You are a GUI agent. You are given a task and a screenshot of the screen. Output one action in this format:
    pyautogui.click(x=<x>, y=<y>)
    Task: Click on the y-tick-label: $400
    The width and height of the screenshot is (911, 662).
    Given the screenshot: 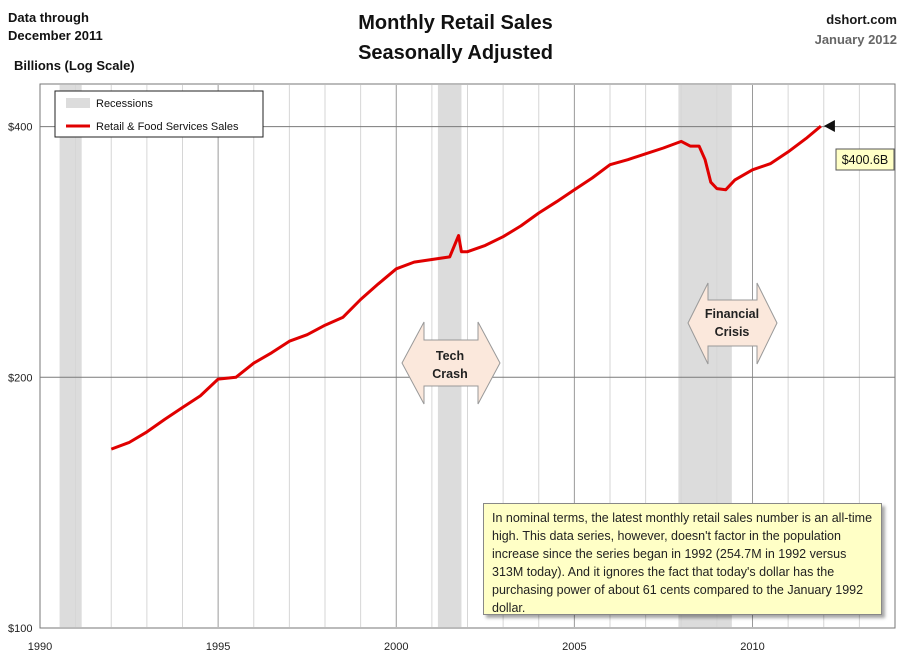 What is the action you would take?
    pyautogui.click(x=20, y=128)
    